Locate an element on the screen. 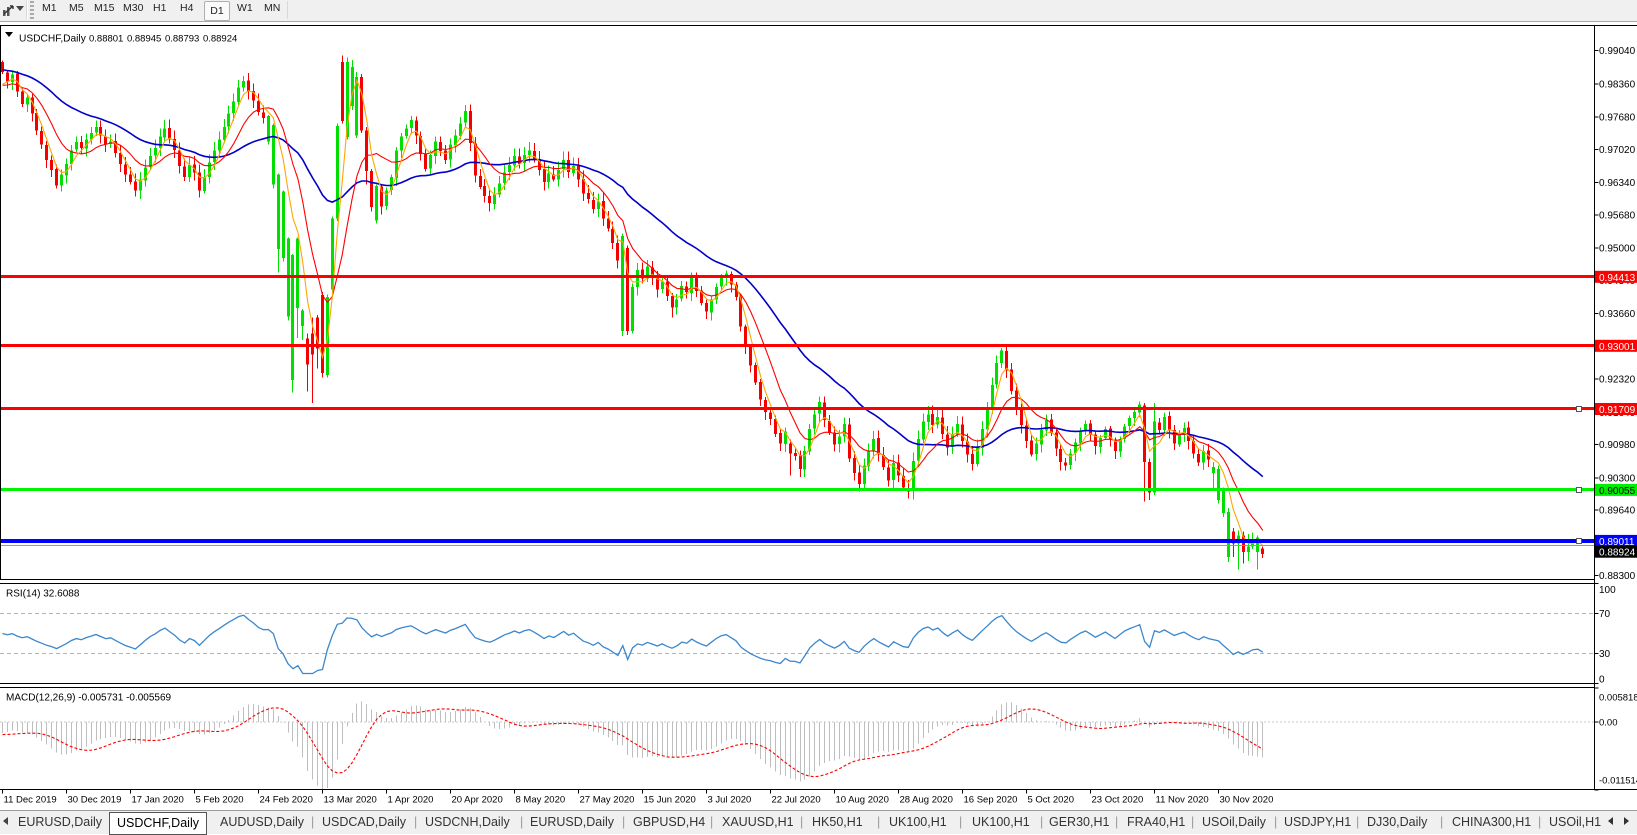 Image resolution: width=1637 pixels, height=835 pixels. svg-text: 1 Apr 2020 is located at coordinates (411, 800).